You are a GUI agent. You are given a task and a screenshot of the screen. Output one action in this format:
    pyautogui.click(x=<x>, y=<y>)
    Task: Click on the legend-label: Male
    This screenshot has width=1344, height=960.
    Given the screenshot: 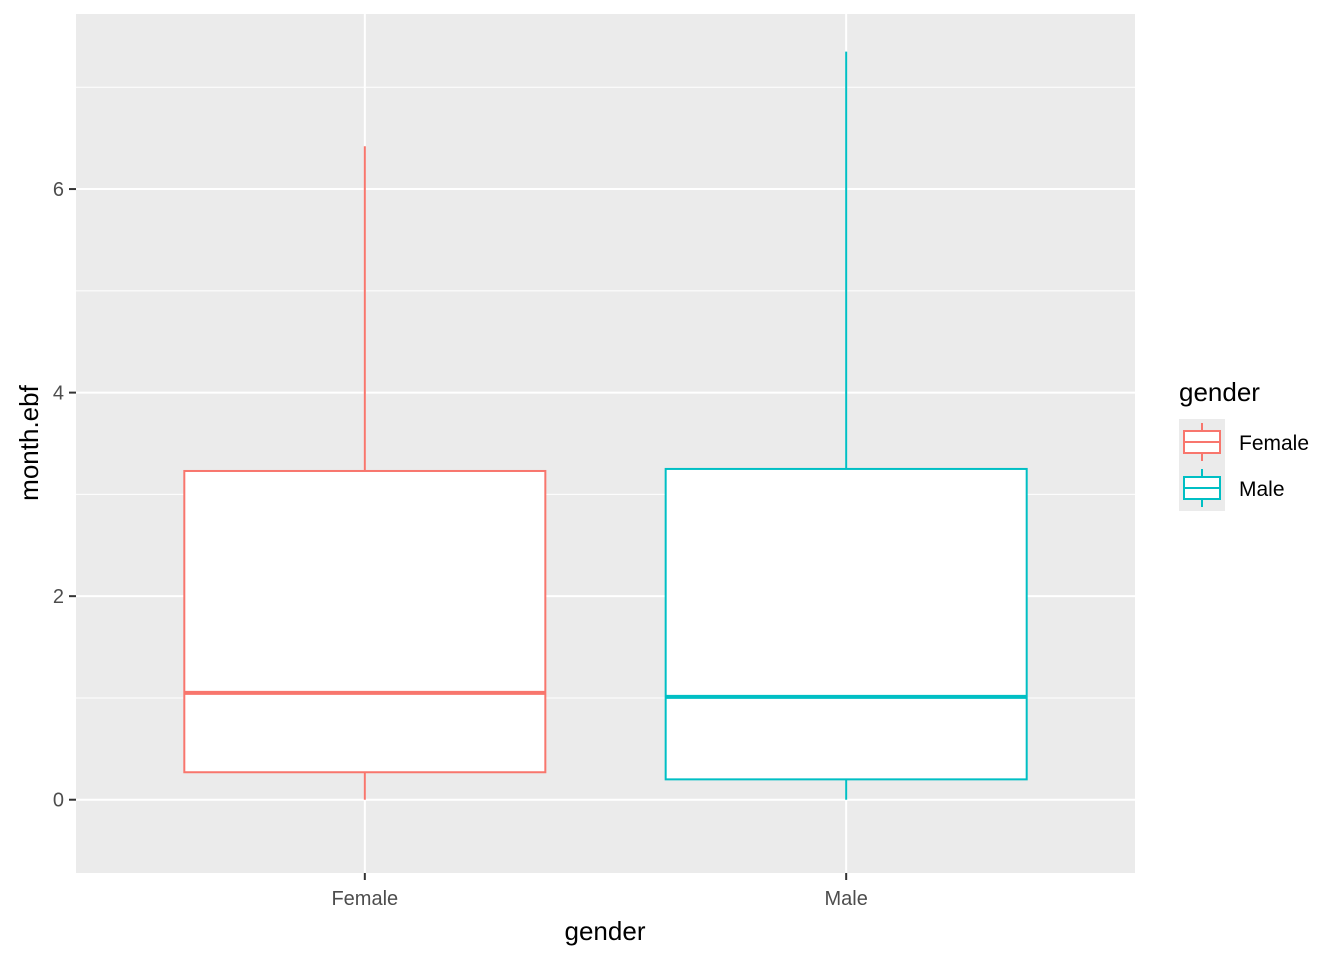 What is the action you would take?
    pyautogui.click(x=1262, y=489)
    